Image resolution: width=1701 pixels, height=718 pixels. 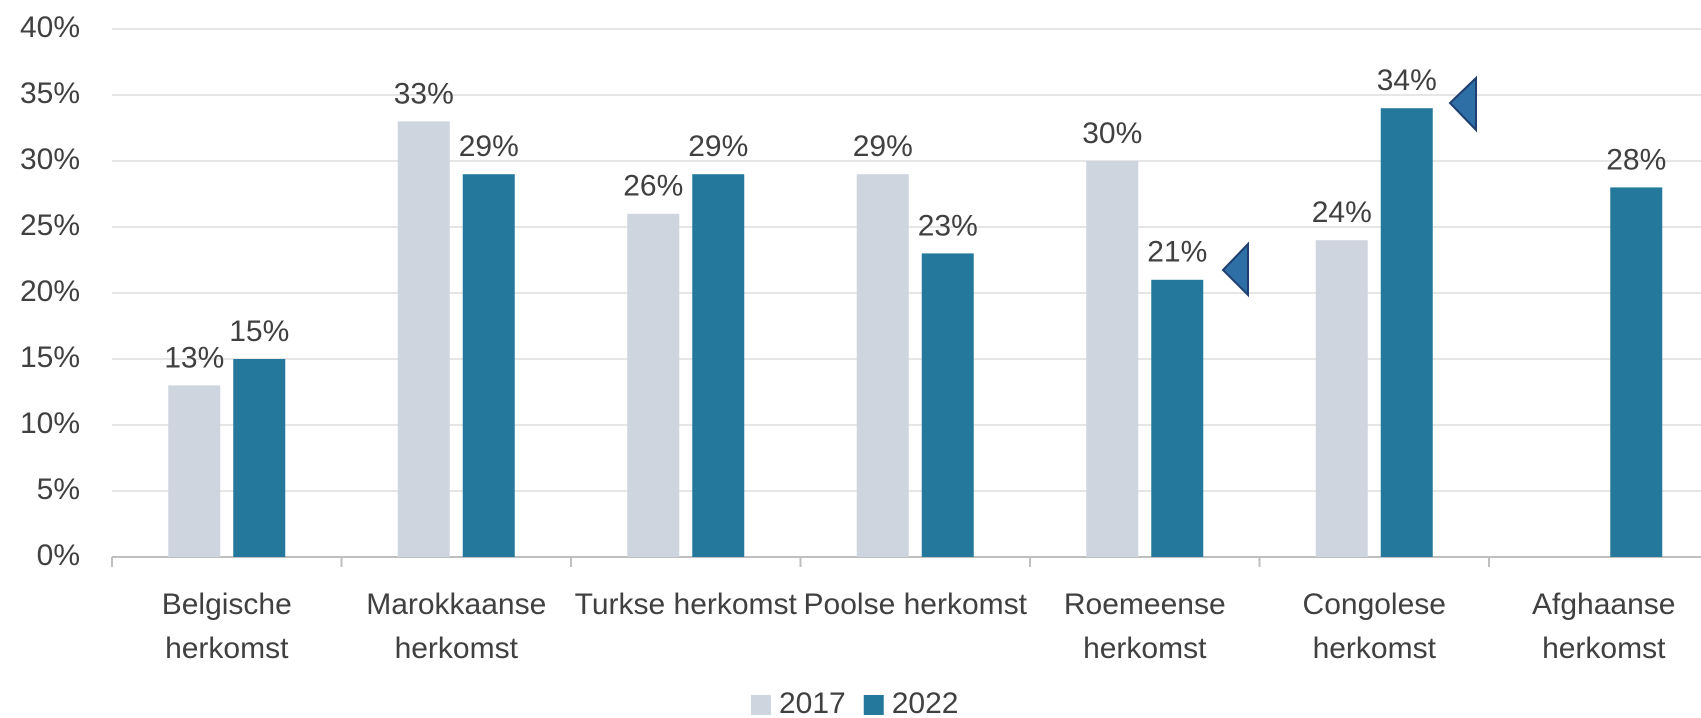 I want to click on y-tick-label: 30%, so click(x=50, y=159).